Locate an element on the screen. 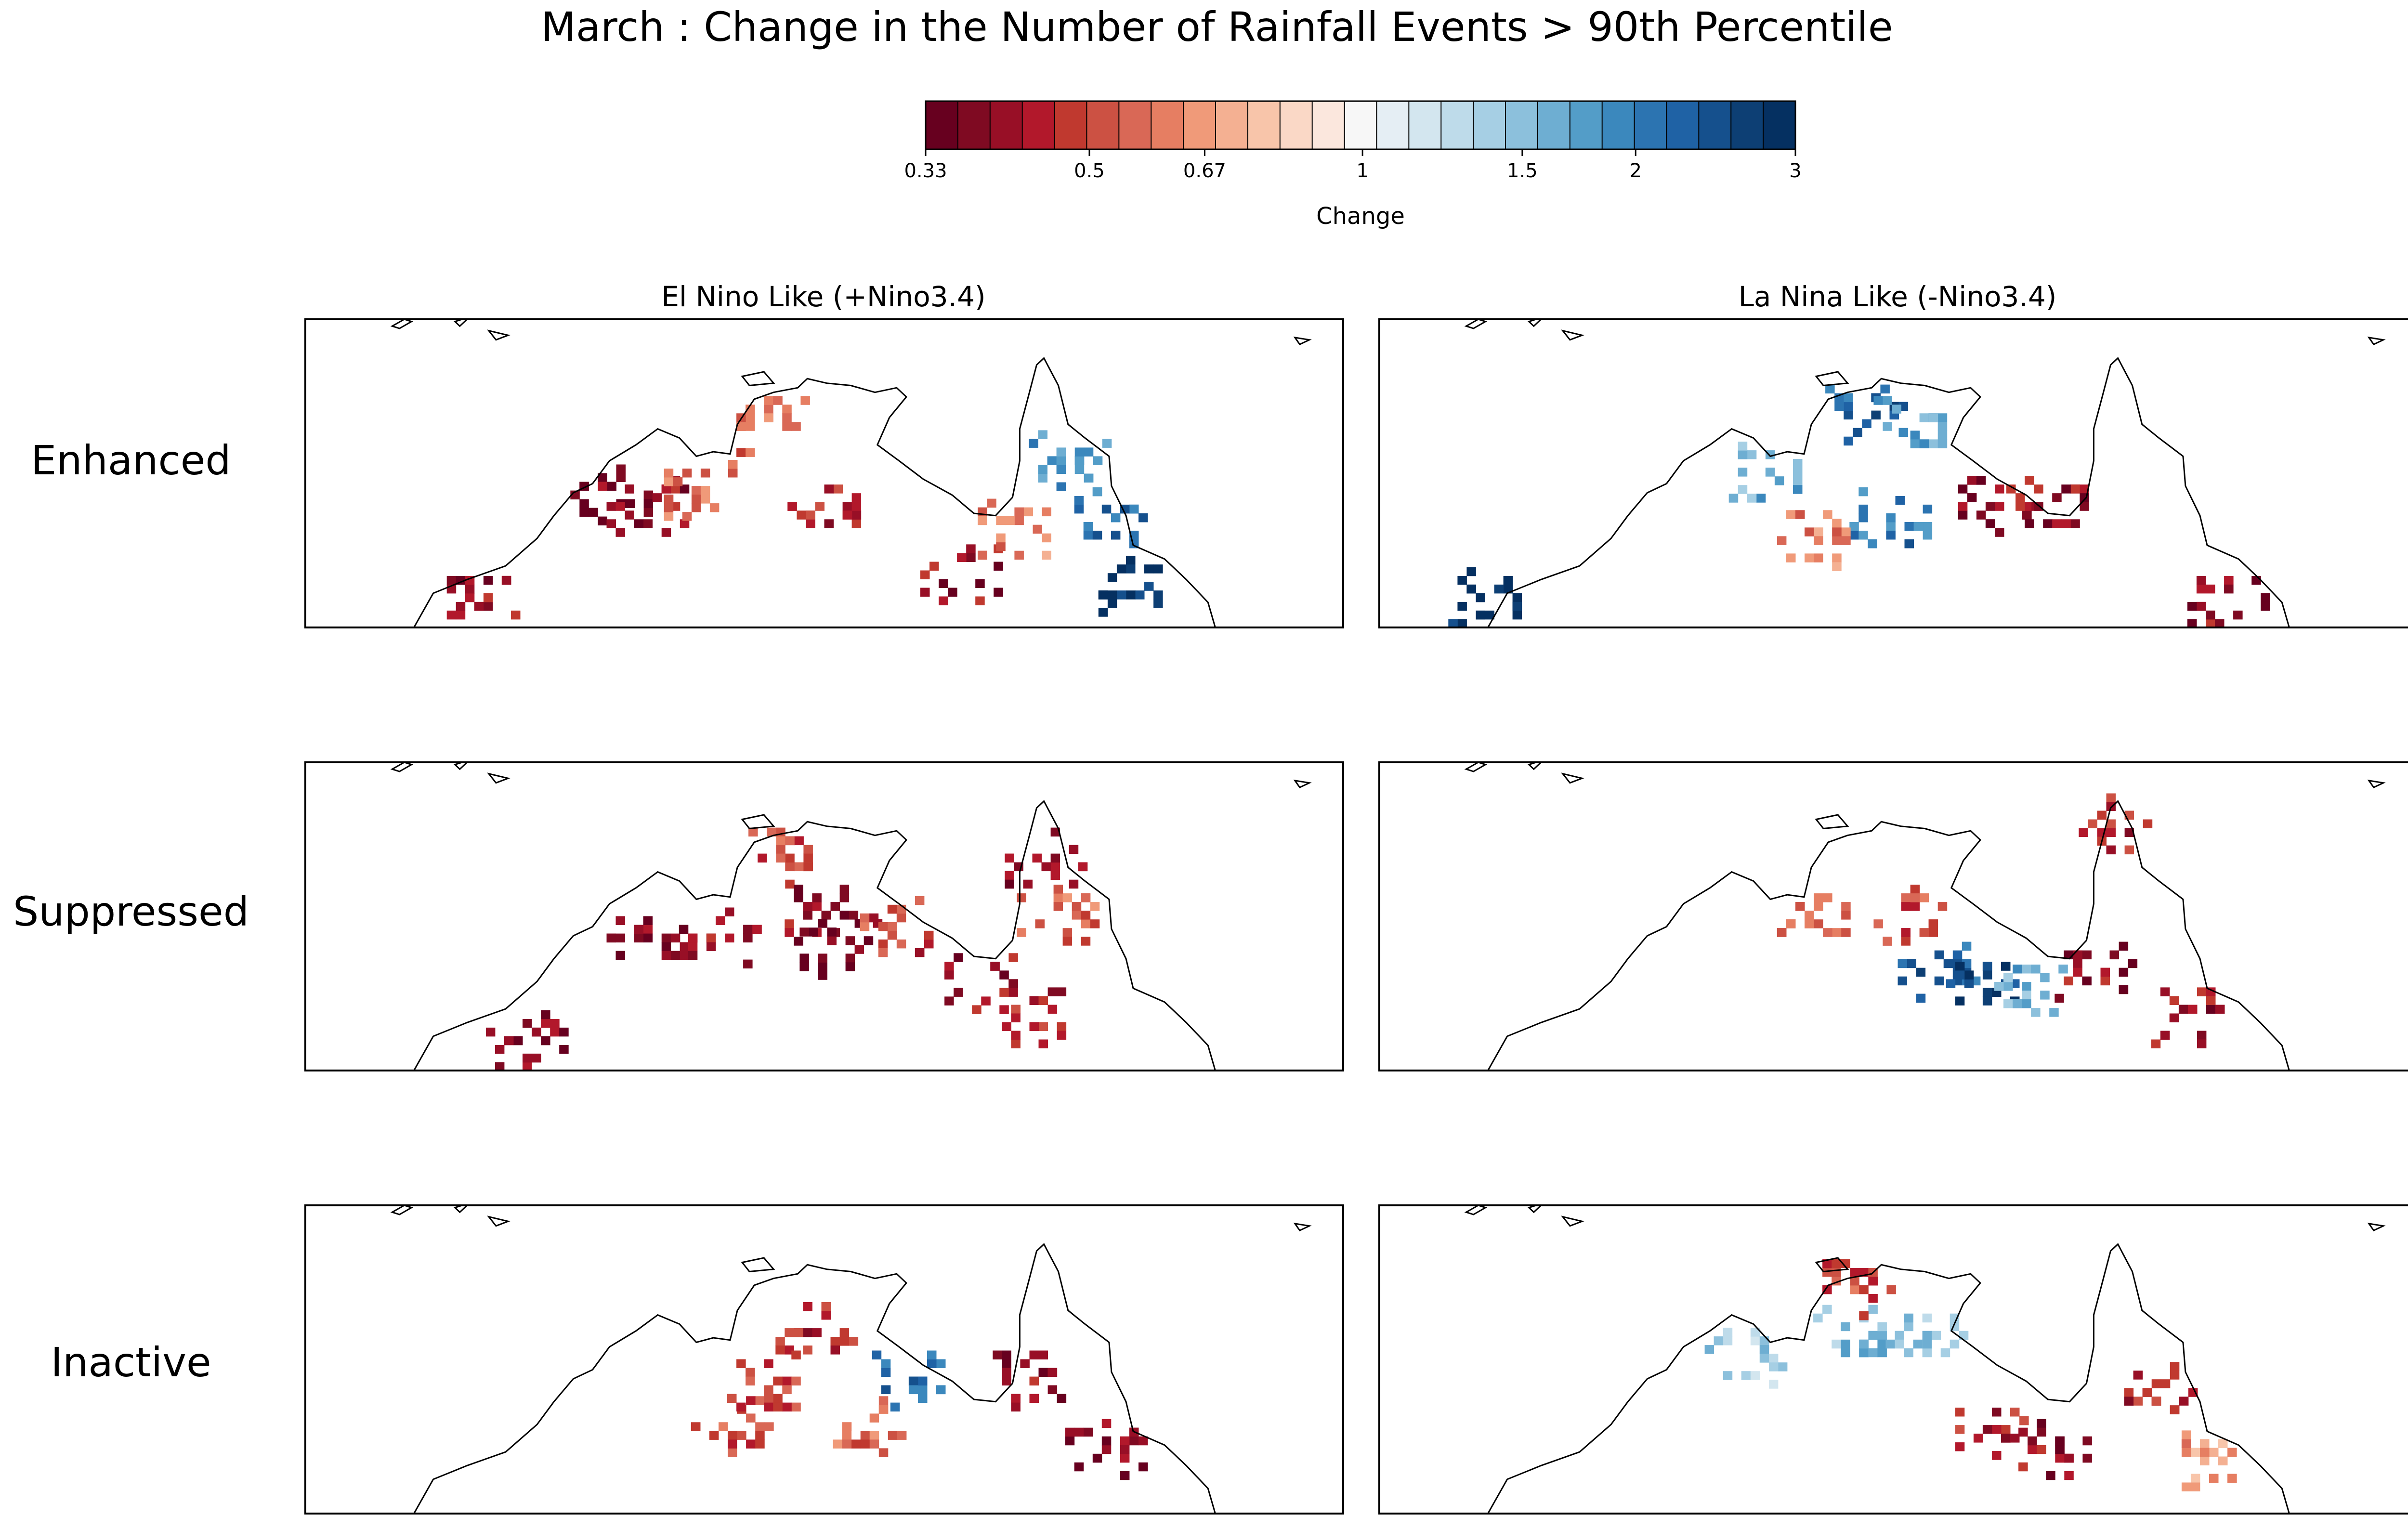 The image size is (2408, 1528). colorbar-tick-label: 0.5 is located at coordinates (1089, 171).